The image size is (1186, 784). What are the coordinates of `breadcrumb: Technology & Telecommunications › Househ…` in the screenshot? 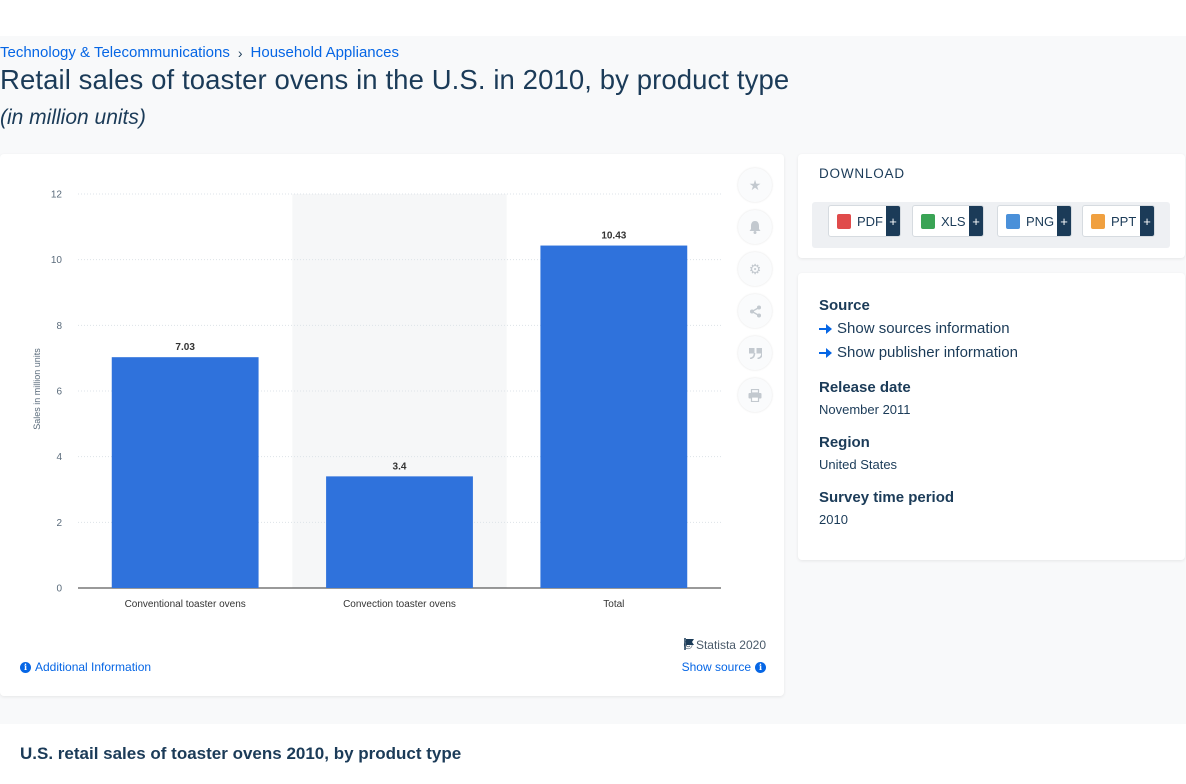 It's located at (199, 52).